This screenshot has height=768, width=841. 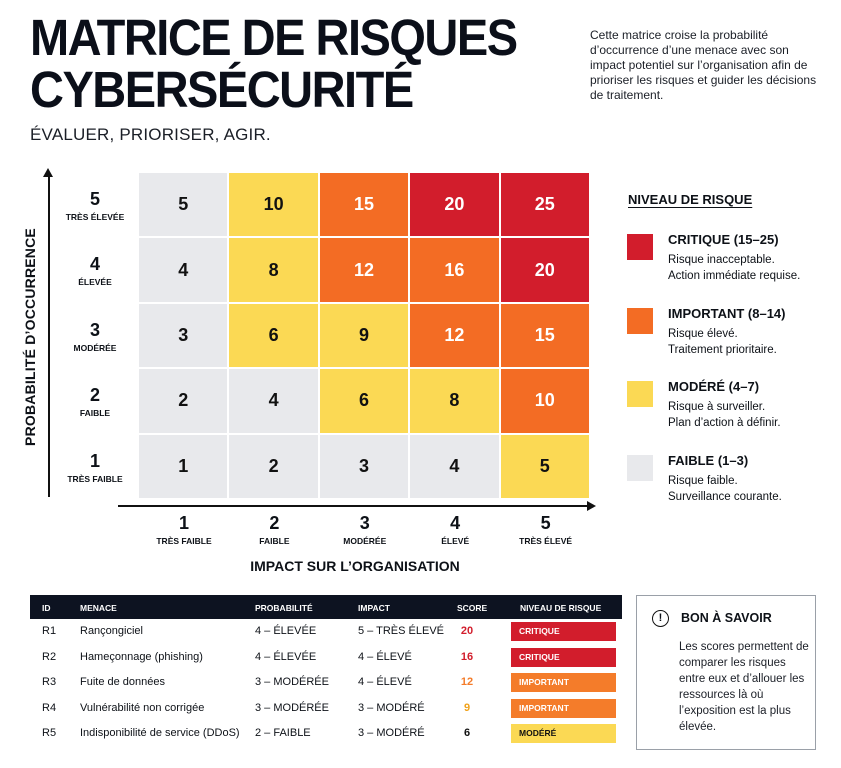 I want to click on cell-score: 16, so click(x=467, y=656).